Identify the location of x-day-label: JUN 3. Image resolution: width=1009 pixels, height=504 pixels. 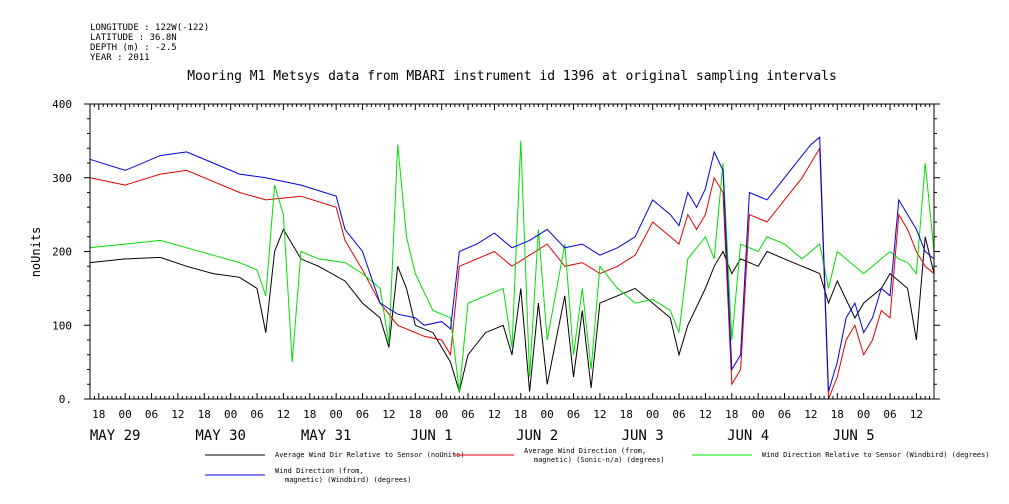
(643, 436).